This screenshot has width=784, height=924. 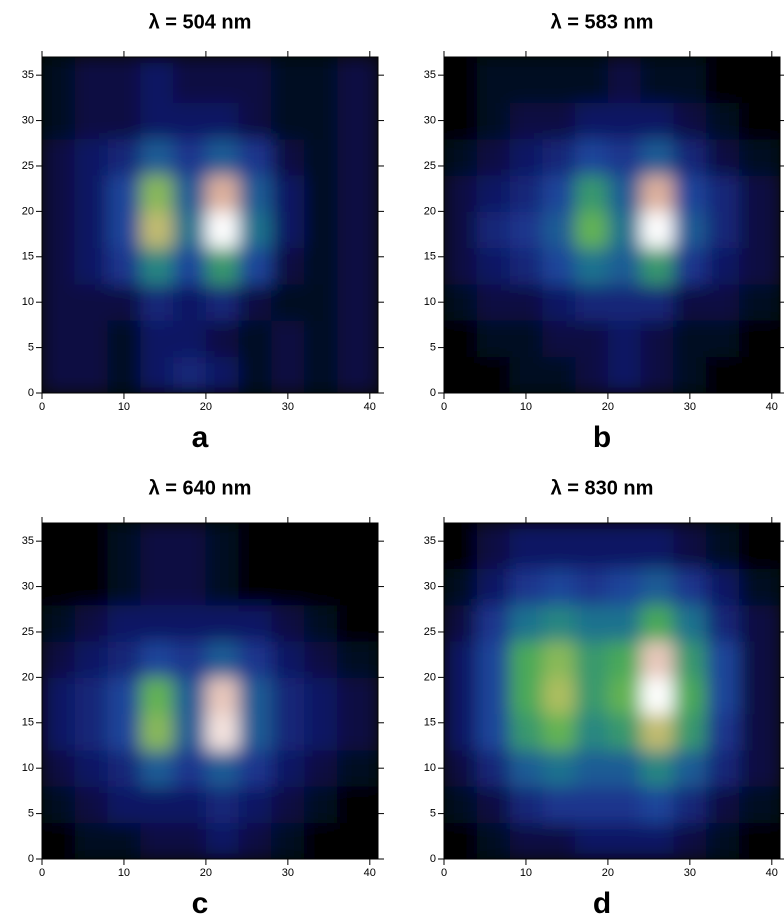 I want to click on panel-label: a, so click(x=200, y=437).